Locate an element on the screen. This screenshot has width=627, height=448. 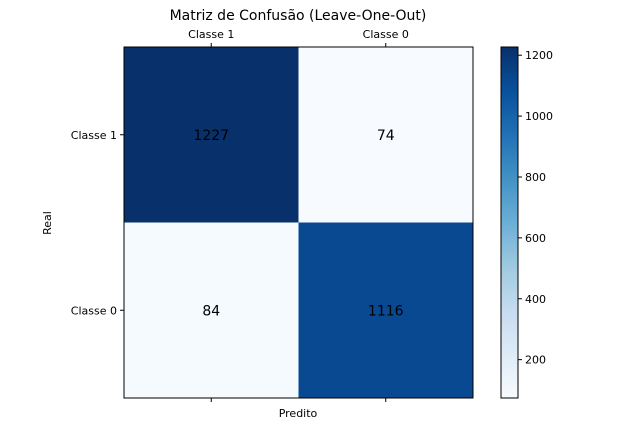
cell-value-label-r1-c1: 1116 is located at coordinates (386, 311).